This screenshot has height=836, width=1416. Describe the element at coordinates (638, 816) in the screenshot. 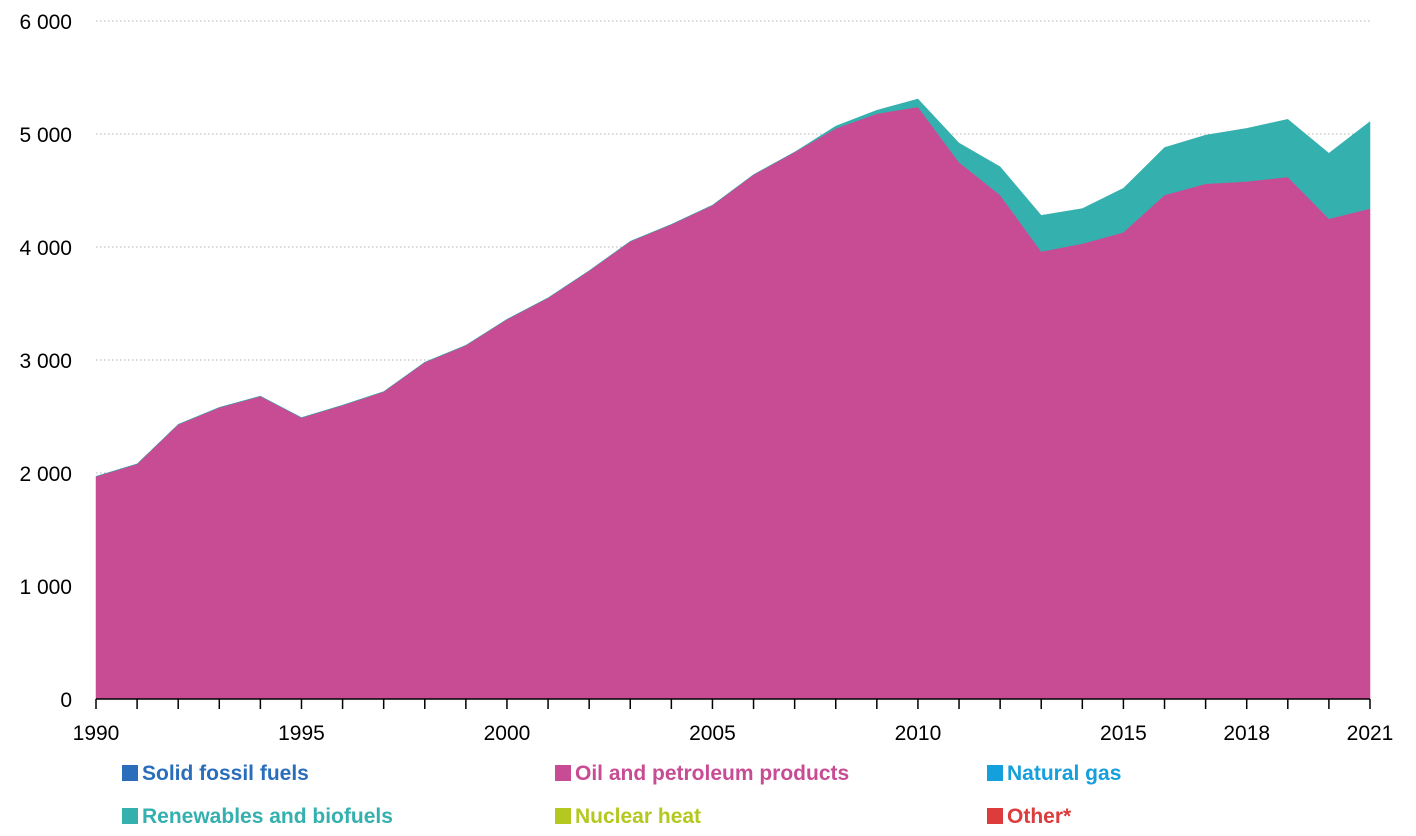

I see `legend-label: Nuclear heat` at that location.